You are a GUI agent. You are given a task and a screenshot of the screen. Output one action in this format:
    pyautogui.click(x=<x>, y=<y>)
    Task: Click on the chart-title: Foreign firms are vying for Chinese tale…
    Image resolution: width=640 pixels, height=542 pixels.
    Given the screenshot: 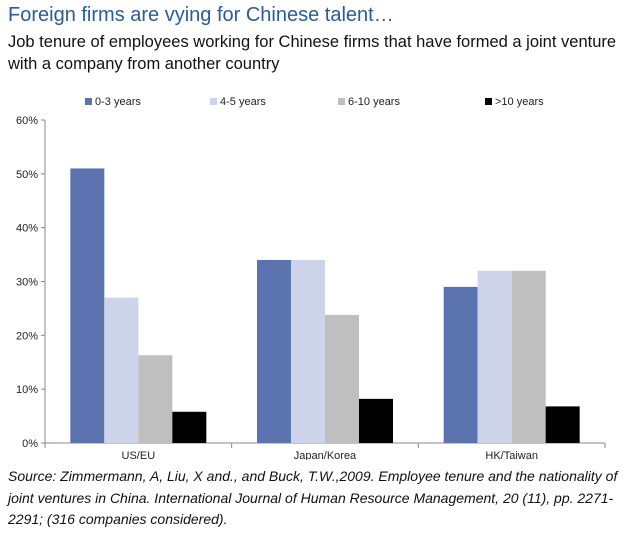 What is the action you would take?
    pyautogui.click(x=201, y=15)
    